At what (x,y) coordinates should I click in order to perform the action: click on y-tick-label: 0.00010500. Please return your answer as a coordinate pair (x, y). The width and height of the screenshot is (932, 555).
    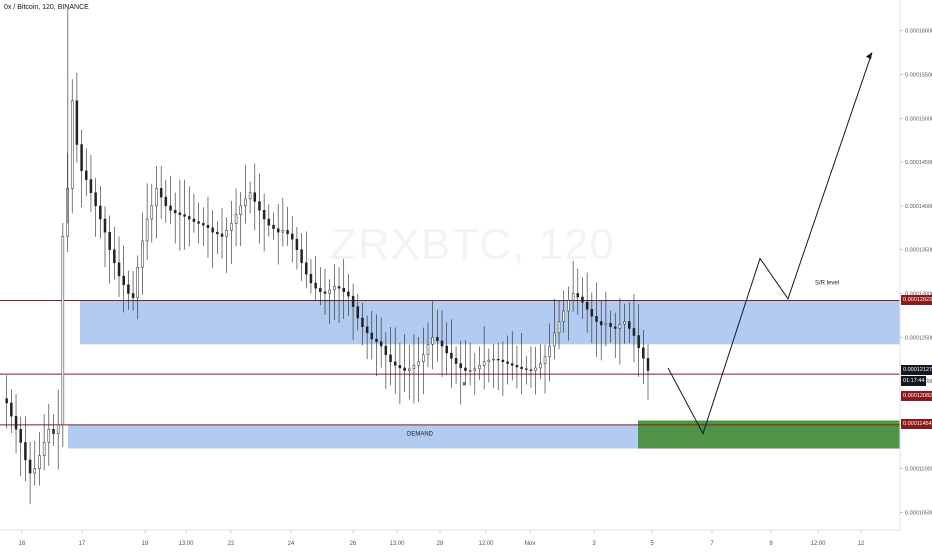
    Looking at the image, I should click on (918, 513).